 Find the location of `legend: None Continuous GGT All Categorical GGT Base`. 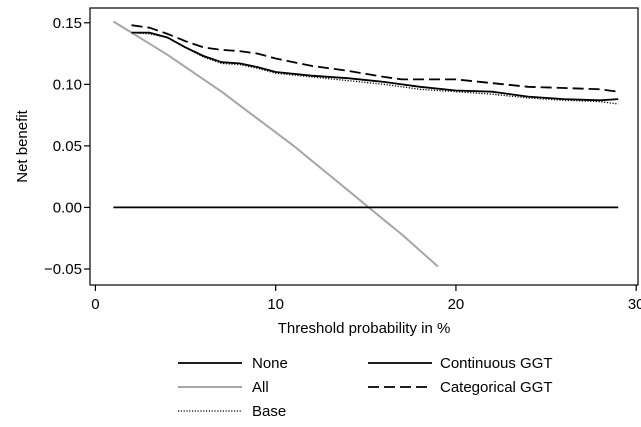

legend: None Continuous GGT All Categorical GGT Base is located at coordinates (365, 387).